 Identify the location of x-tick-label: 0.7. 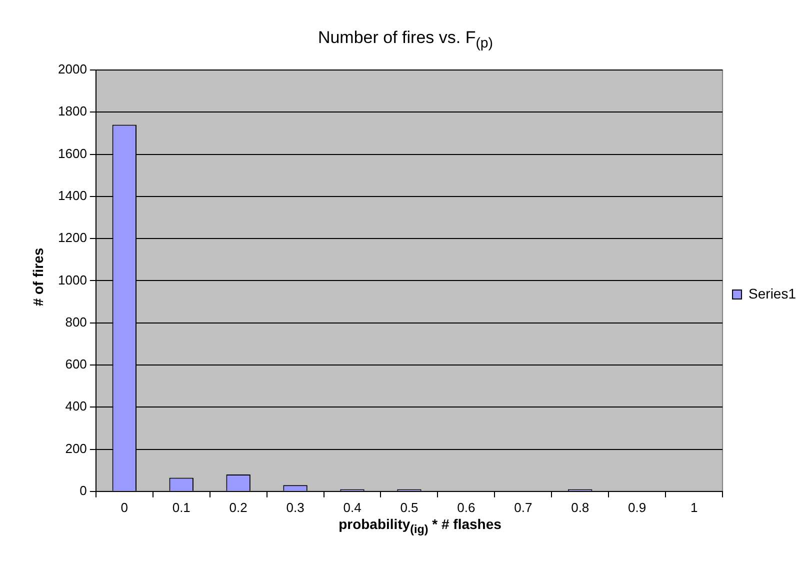
(523, 507).